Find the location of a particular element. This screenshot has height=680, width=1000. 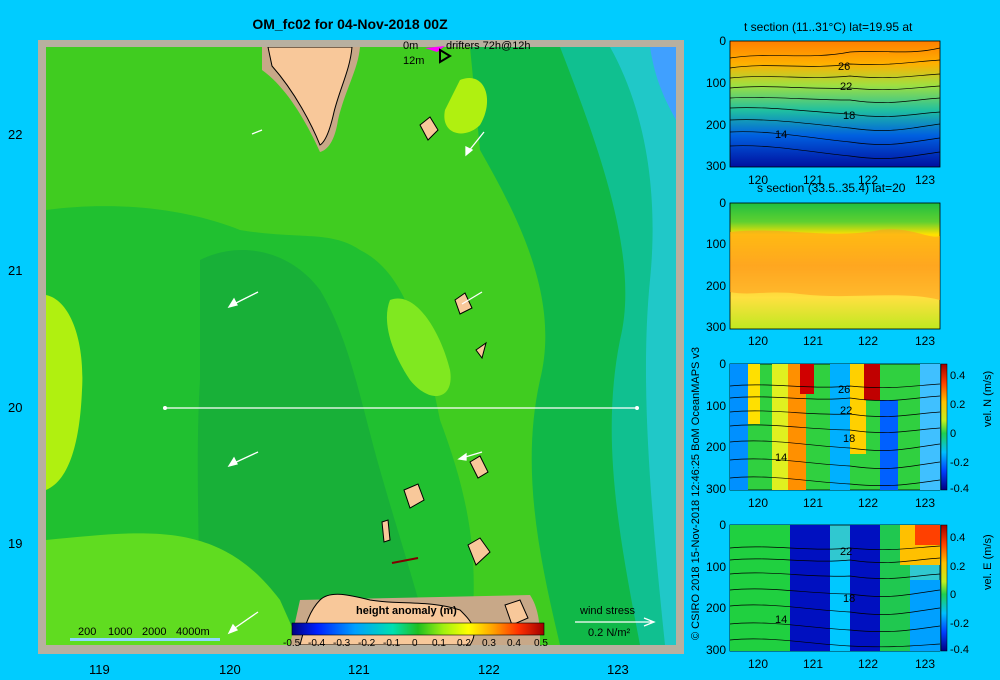

p1-xtick: 122 is located at coordinates (868, 180).